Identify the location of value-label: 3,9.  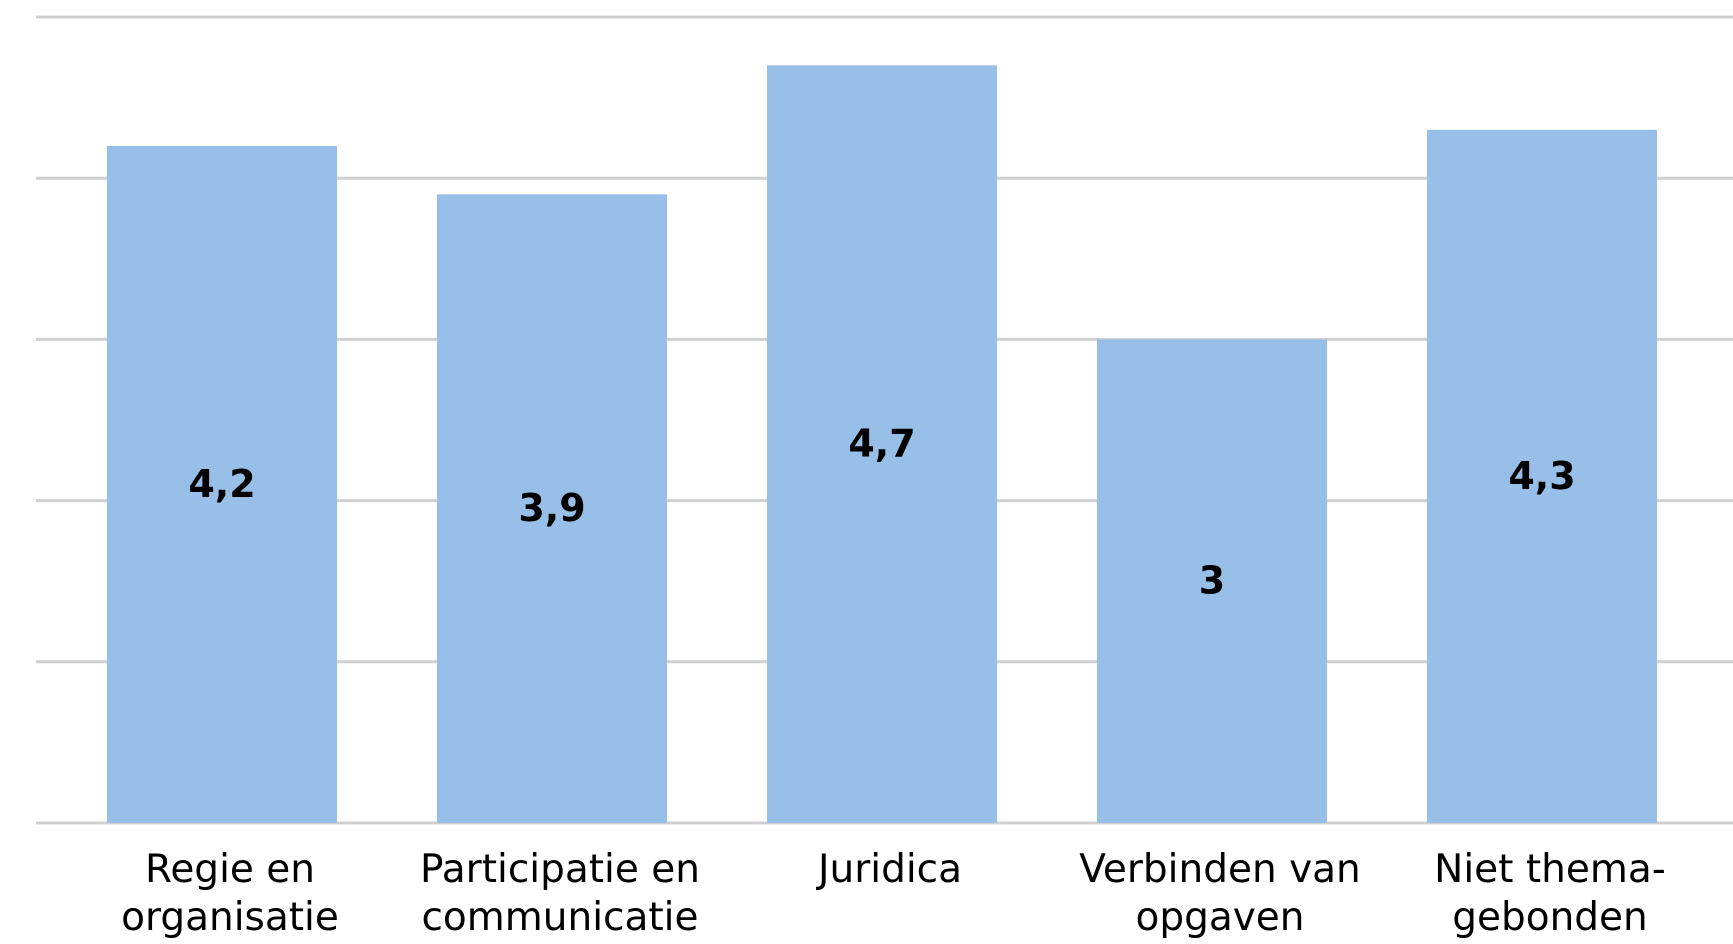
(551, 508).